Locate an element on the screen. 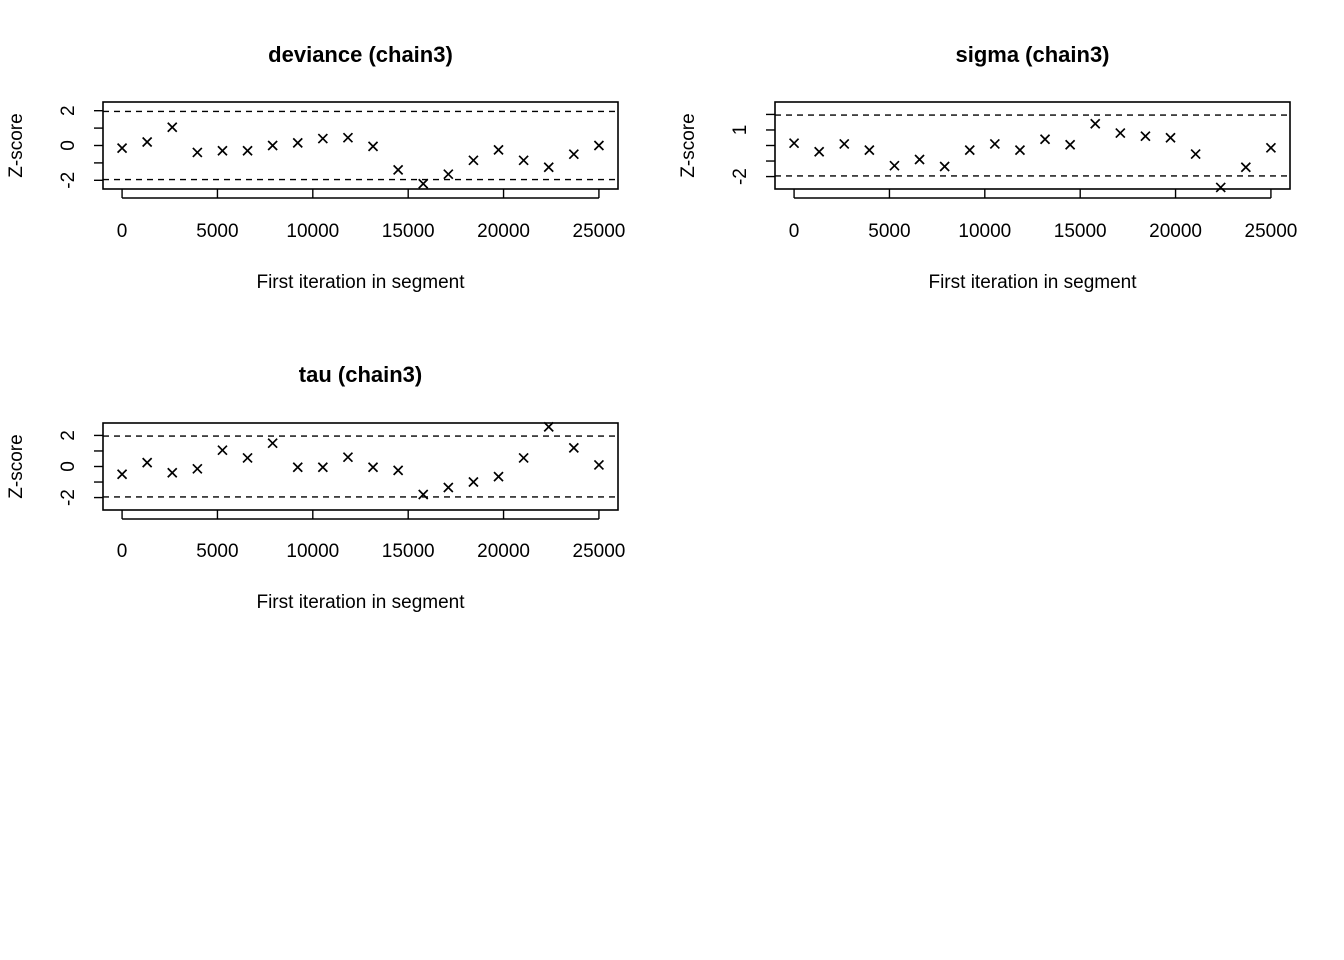 The width and height of the screenshot is (1344, 960). chart-title: tau (chain3) is located at coordinates (360, 374).